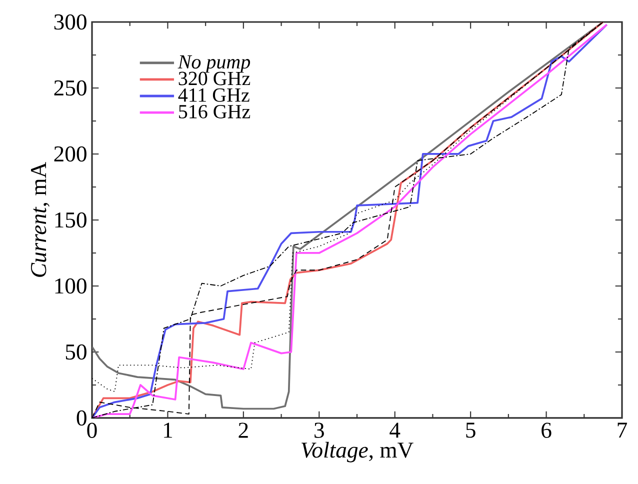  Describe the element at coordinates (76, 352) in the screenshot. I see `y-tick-label: 50` at that location.